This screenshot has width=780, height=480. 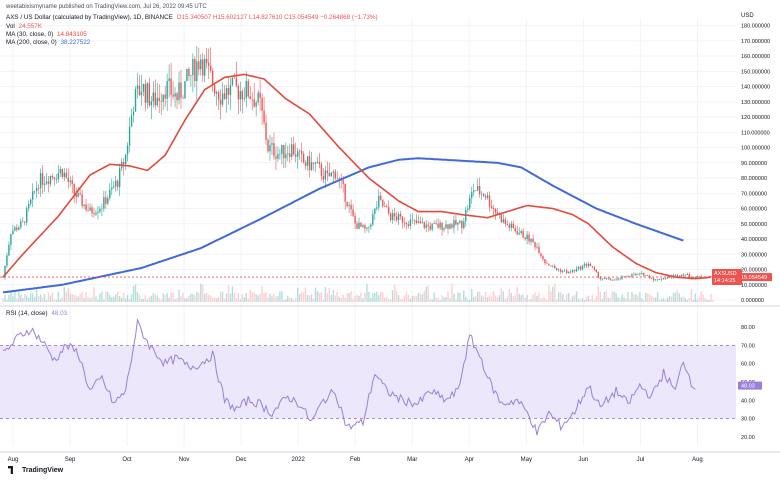 What do you see at coordinates (36, 313) in the screenshot?
I see `rsi-legend: RSI (14, close) 48.03` at bounding box center [36, 313].